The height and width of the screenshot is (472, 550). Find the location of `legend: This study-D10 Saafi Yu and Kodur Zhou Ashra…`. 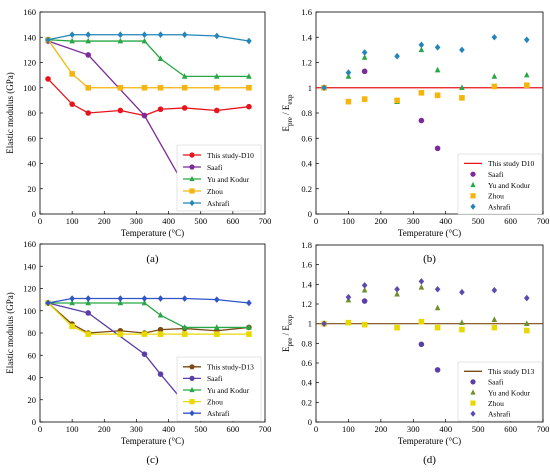

legend: This study-D10 Saafi Yu and Kodur Zhou Ashra… is located at coordinates (219, 178).